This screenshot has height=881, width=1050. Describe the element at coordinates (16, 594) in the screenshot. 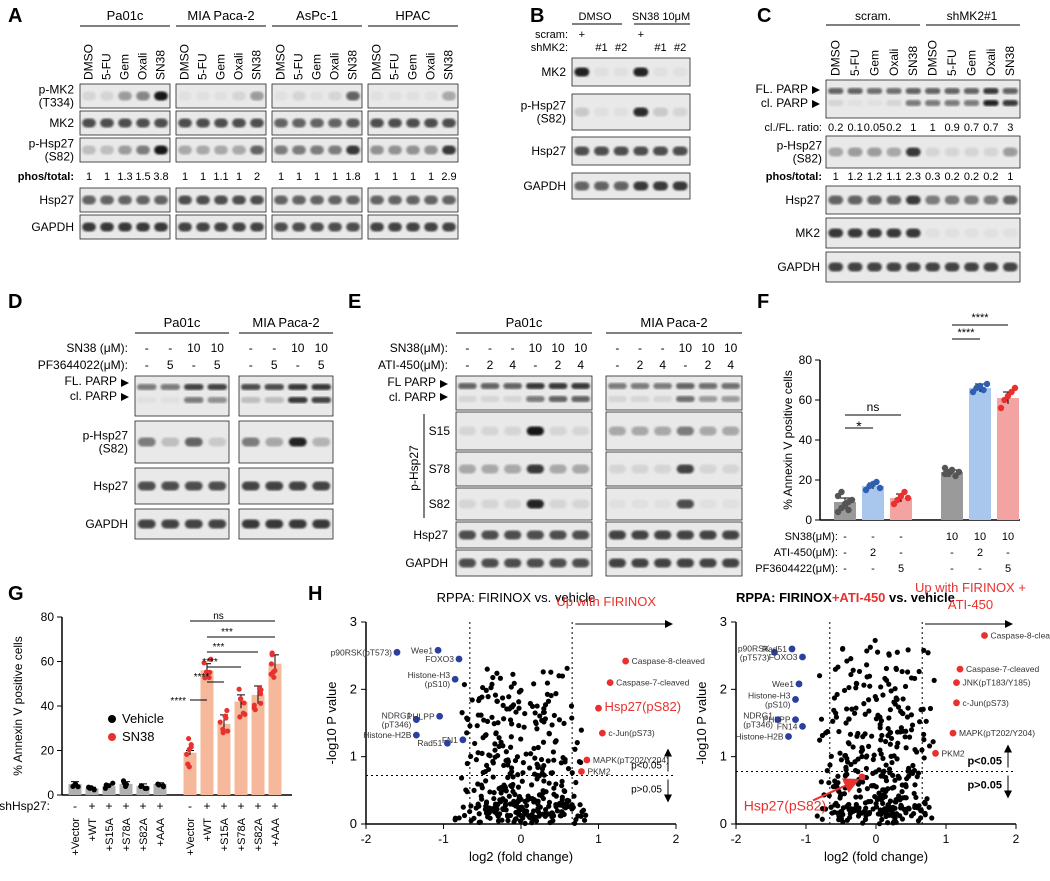

I see `panel-letter-g: G` at that location.